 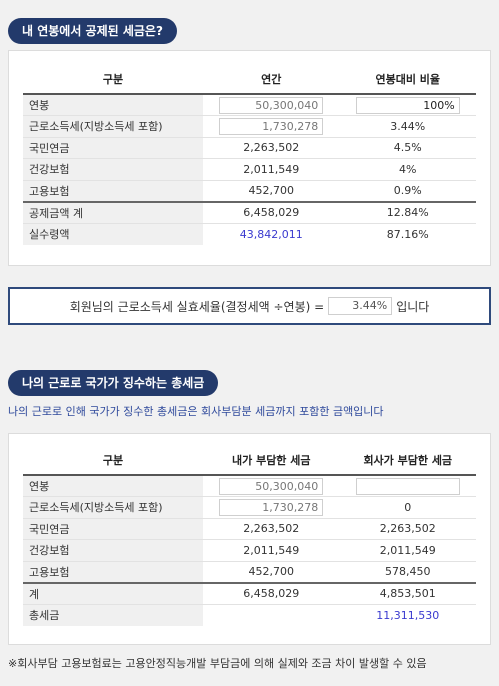 What do you see at coordinates (271, 234) in the screenshot?
I see `net-pay-annual: 43,842,011` at bounding box center [271, 234].